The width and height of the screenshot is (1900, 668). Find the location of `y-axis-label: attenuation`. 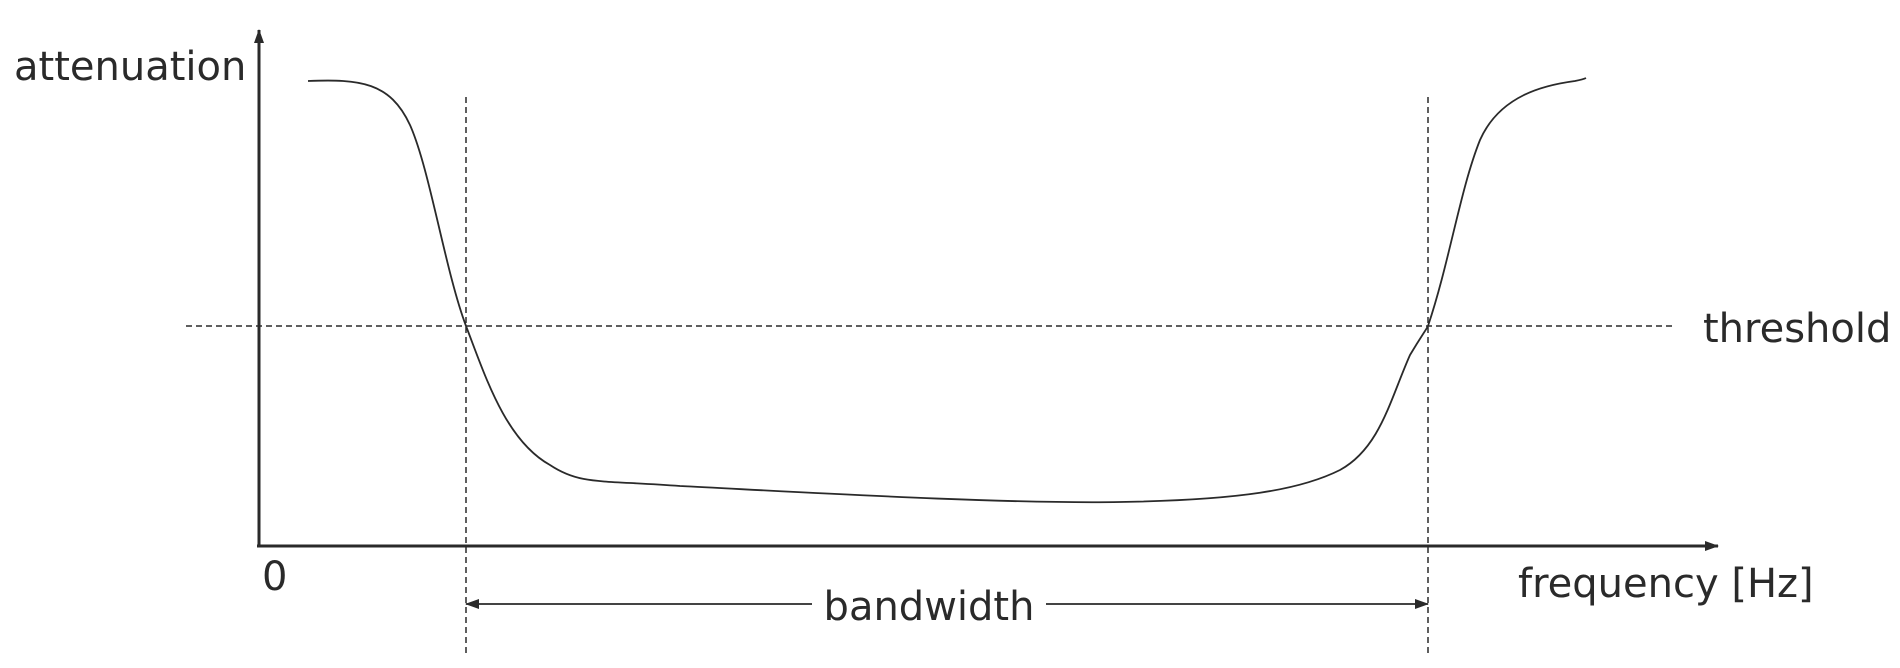

y-axis-label: attenuation is located at coordinates (130, 67).